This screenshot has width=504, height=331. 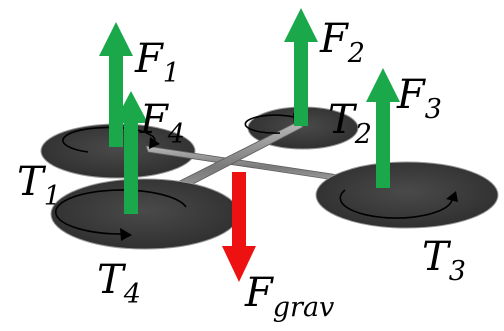 What do you see at coordinates (157, 62) in the screenshot?
I see `label-f1: F1` at bounding box center [157, 62].